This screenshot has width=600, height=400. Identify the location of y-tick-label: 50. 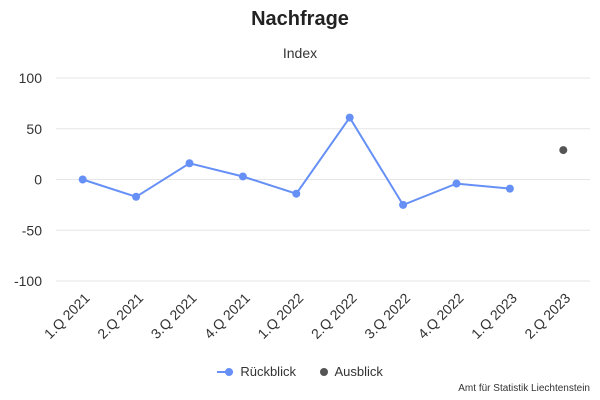
(34, 129).